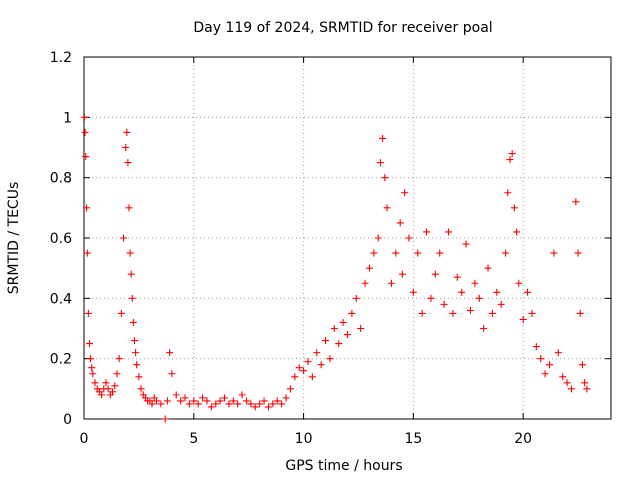 The image size is (640, 480). I want to click on y-tick-label: 0, so click(67, 420).